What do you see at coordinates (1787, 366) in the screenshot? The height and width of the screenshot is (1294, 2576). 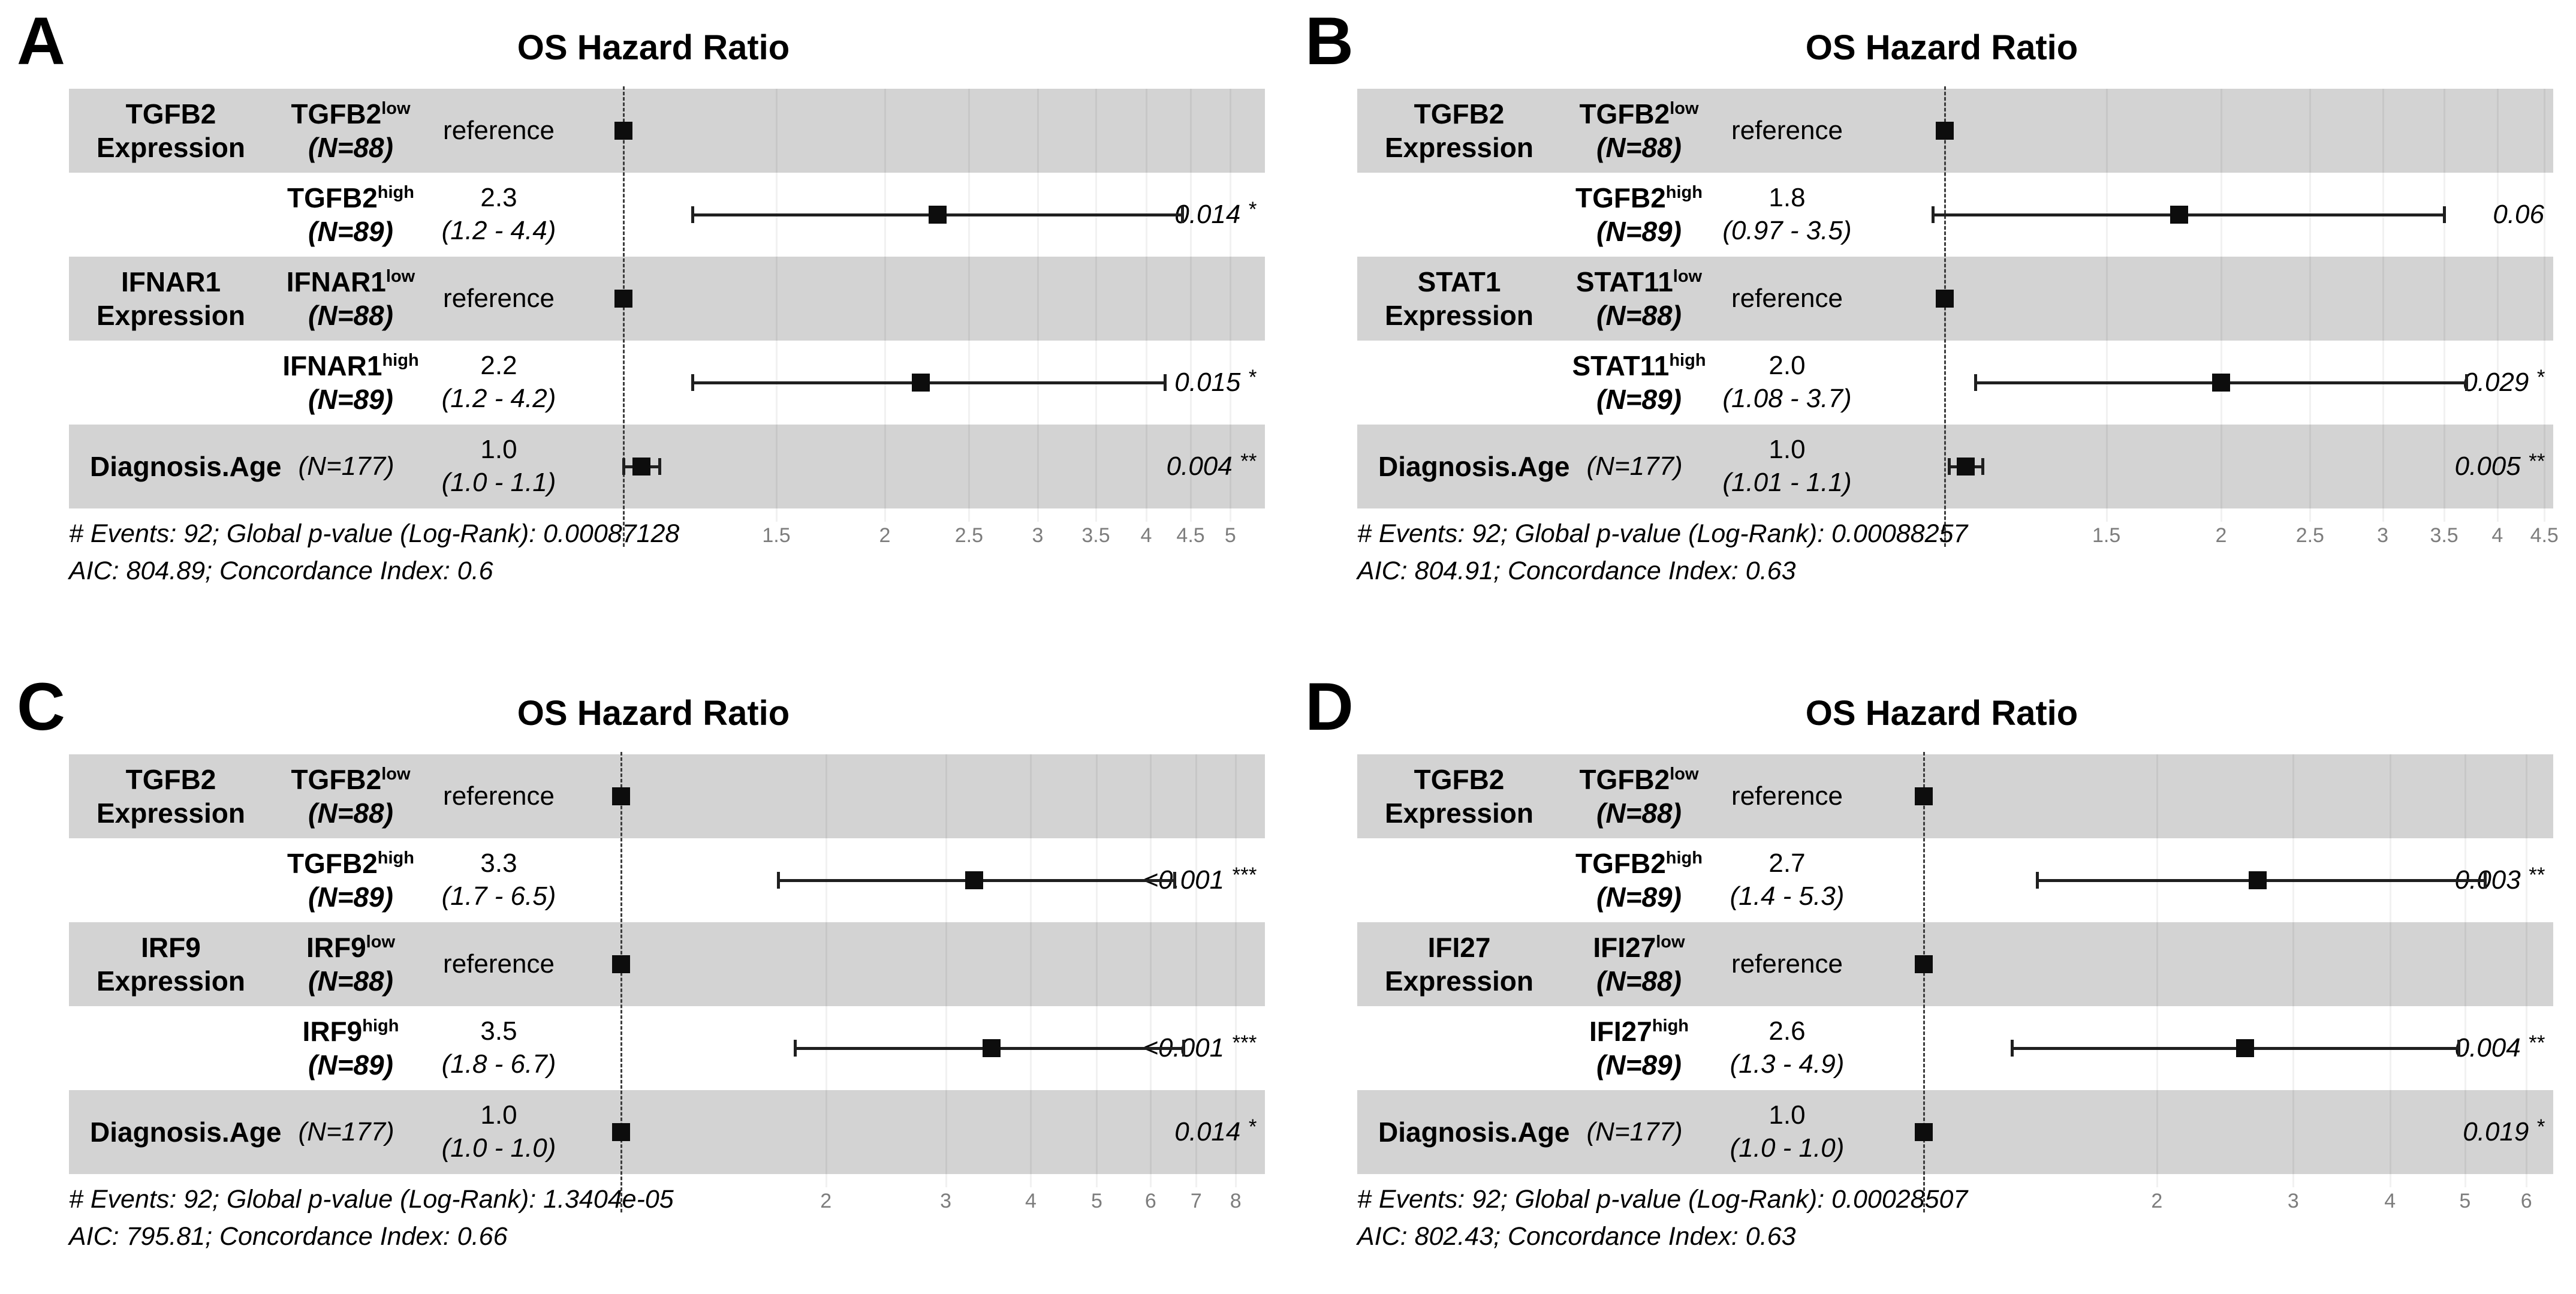 I see `estimate-value: 2.0` at bounding box center [1787, 366].